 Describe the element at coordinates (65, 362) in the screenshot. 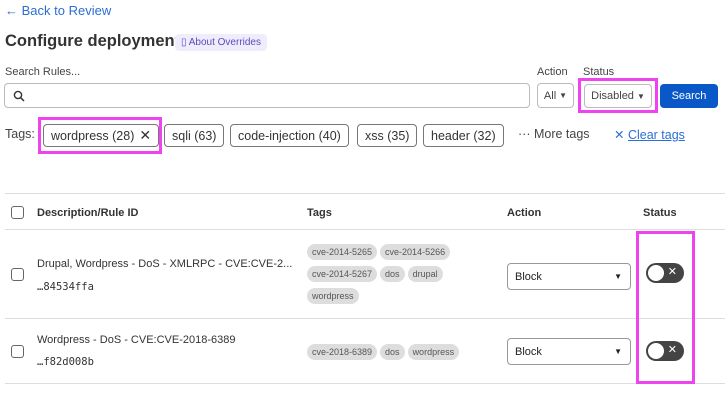

I see `rule-id: …f82d008b` at that location.